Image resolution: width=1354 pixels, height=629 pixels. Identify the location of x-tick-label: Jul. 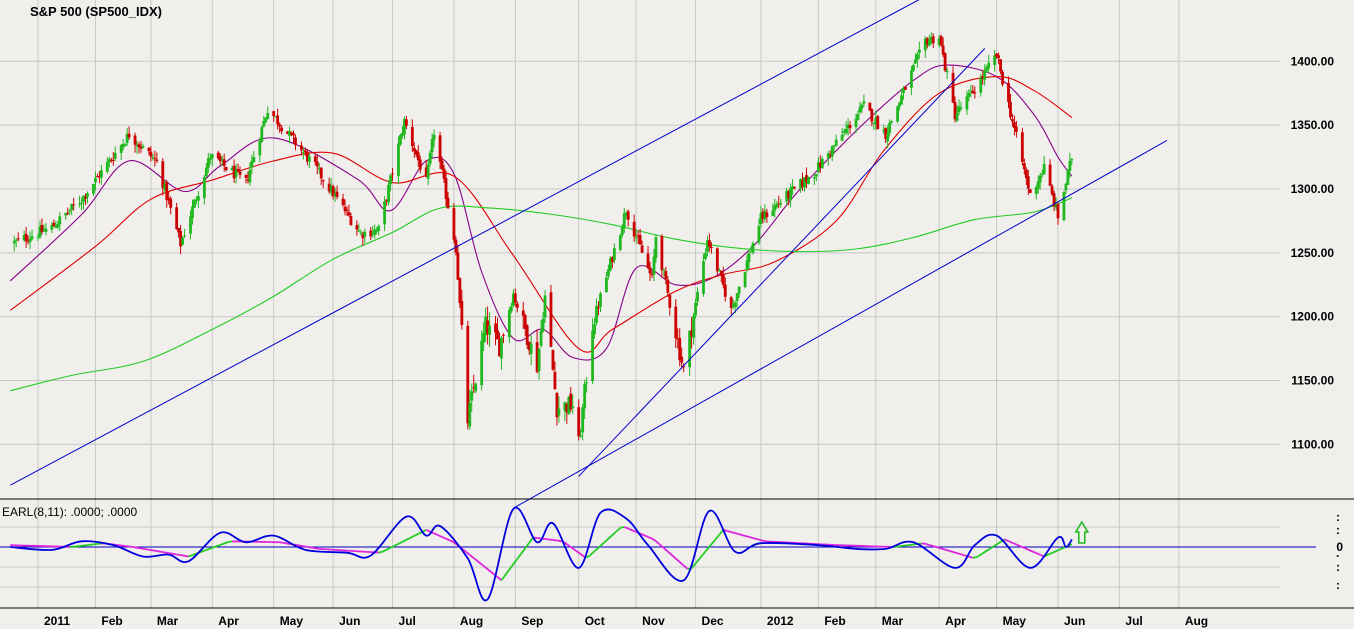
(1133, 621).